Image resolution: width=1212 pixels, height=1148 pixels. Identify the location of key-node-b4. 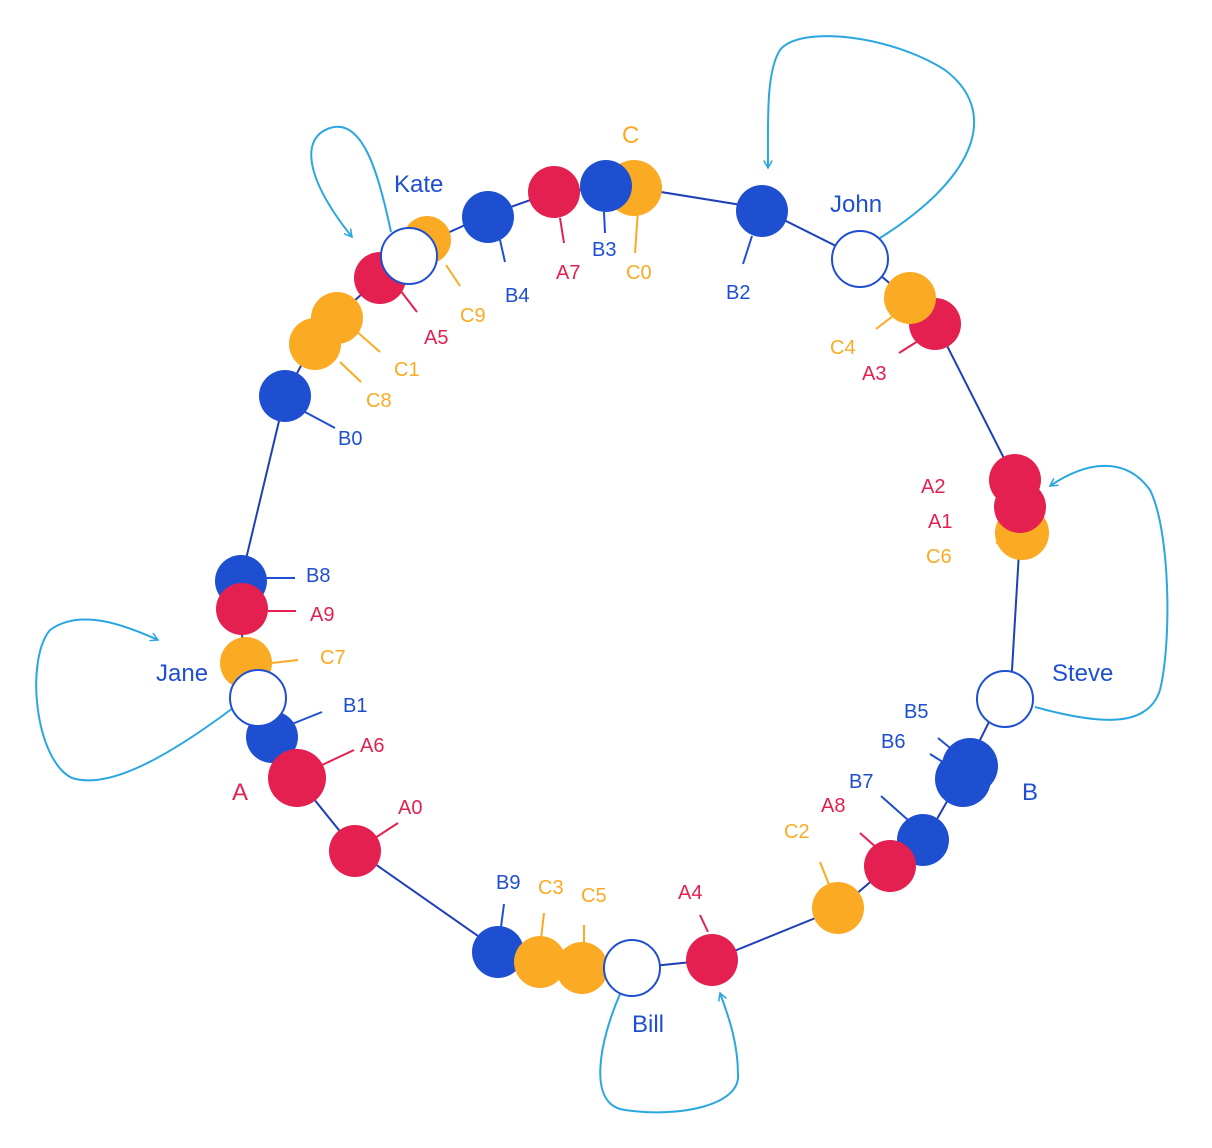
(488, 217).